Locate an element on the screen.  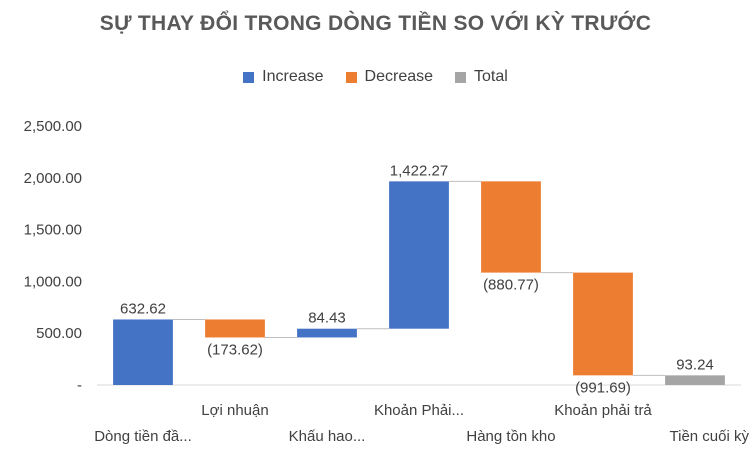
y-tick-label: 2,500.00 is located at coordinates (53, 126).